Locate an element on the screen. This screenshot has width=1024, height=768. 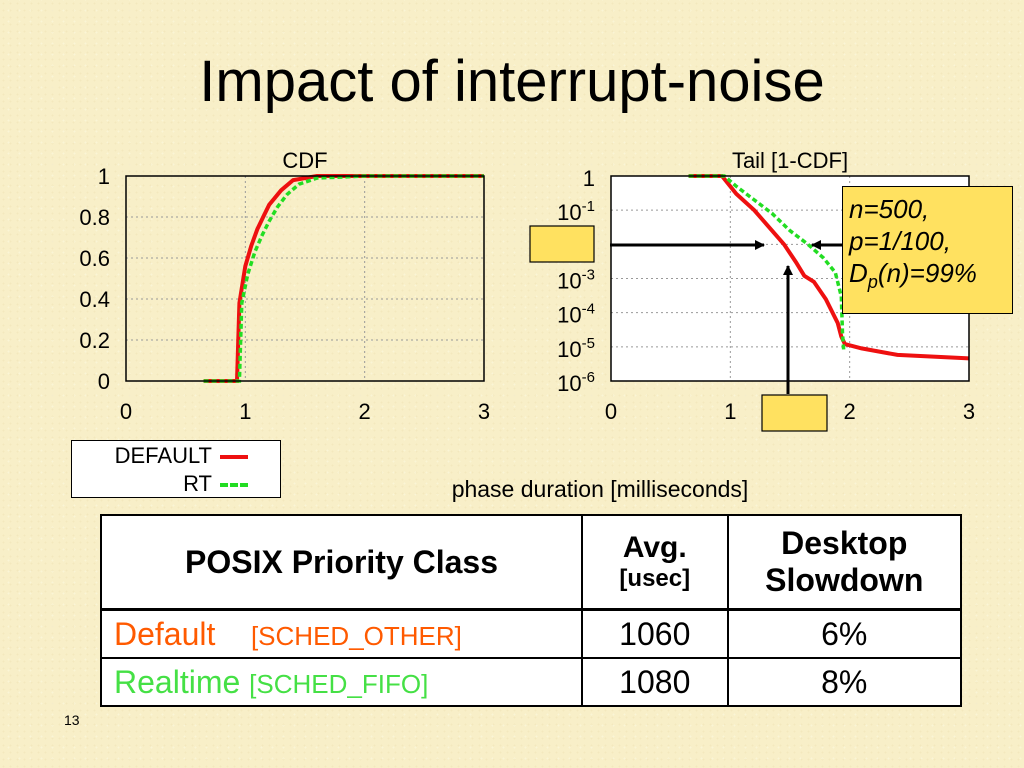
row-avg: 1060 is located at coordinates (655, 633).